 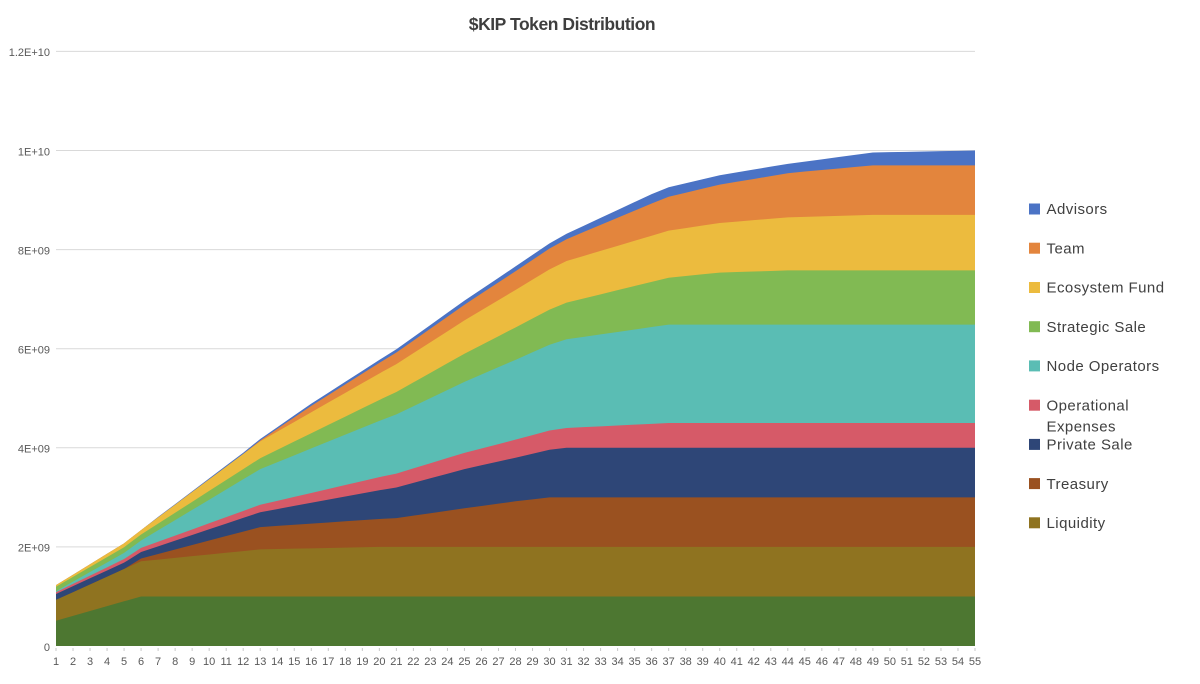 I want to click on svg-text: 3, so click(x=90, y=662).